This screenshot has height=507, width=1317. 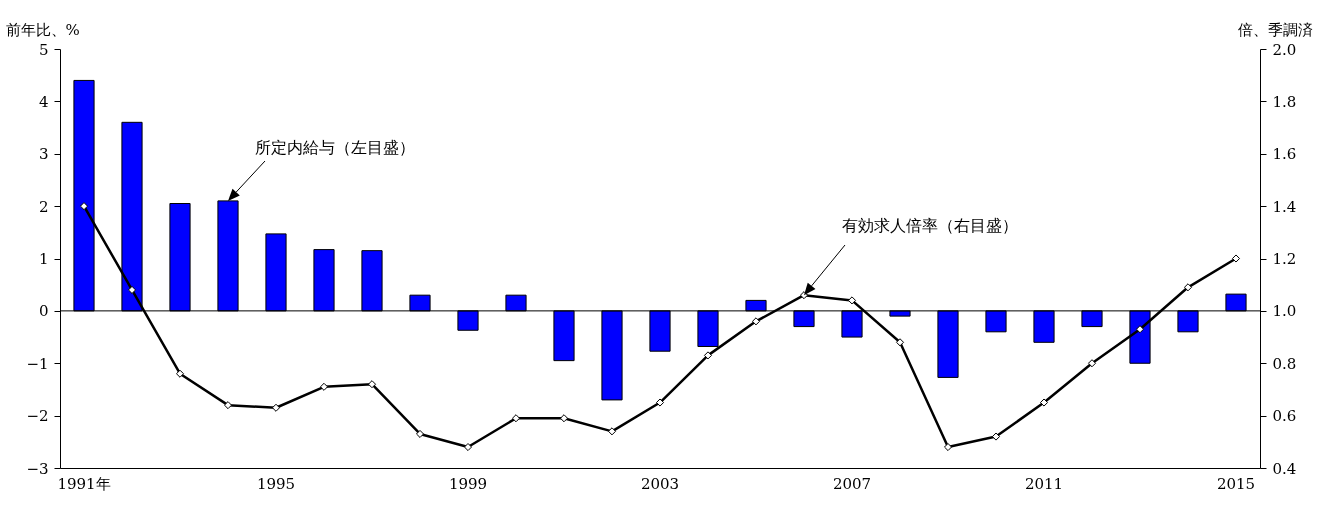 I want to click on y2-tick-label: 1.8, so click(x=1284, y=101).